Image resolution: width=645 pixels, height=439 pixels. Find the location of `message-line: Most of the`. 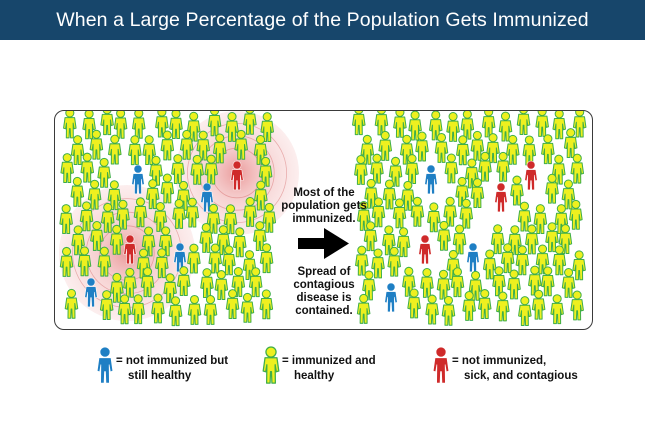

message-line: Most of the is located at coordinates (324, 193).